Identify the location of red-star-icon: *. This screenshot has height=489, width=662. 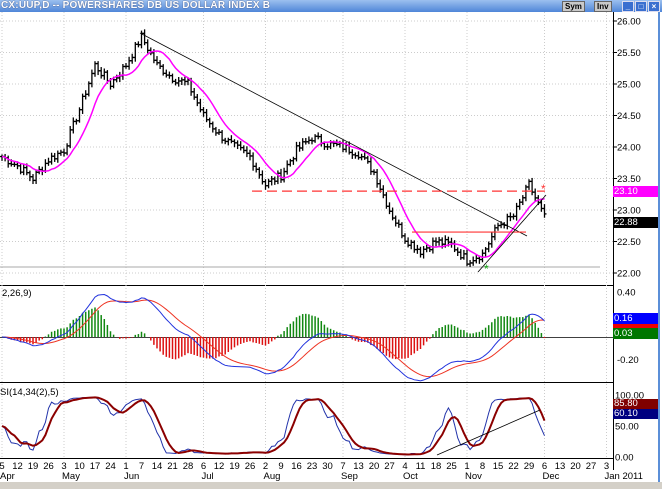
(543, 189).